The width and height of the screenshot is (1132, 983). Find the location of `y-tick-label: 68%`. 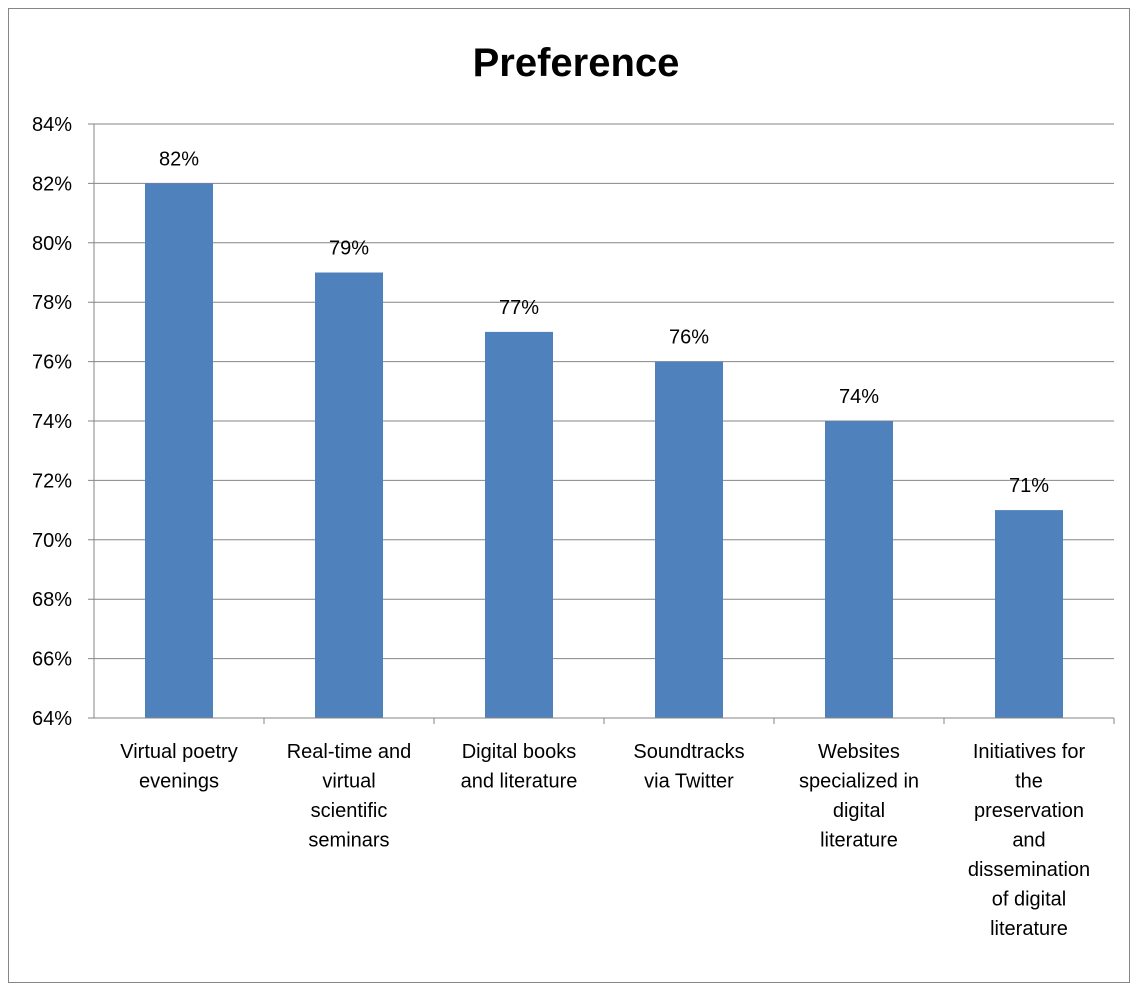

y-tick-label: 68% is located at coordinates (52, 600).